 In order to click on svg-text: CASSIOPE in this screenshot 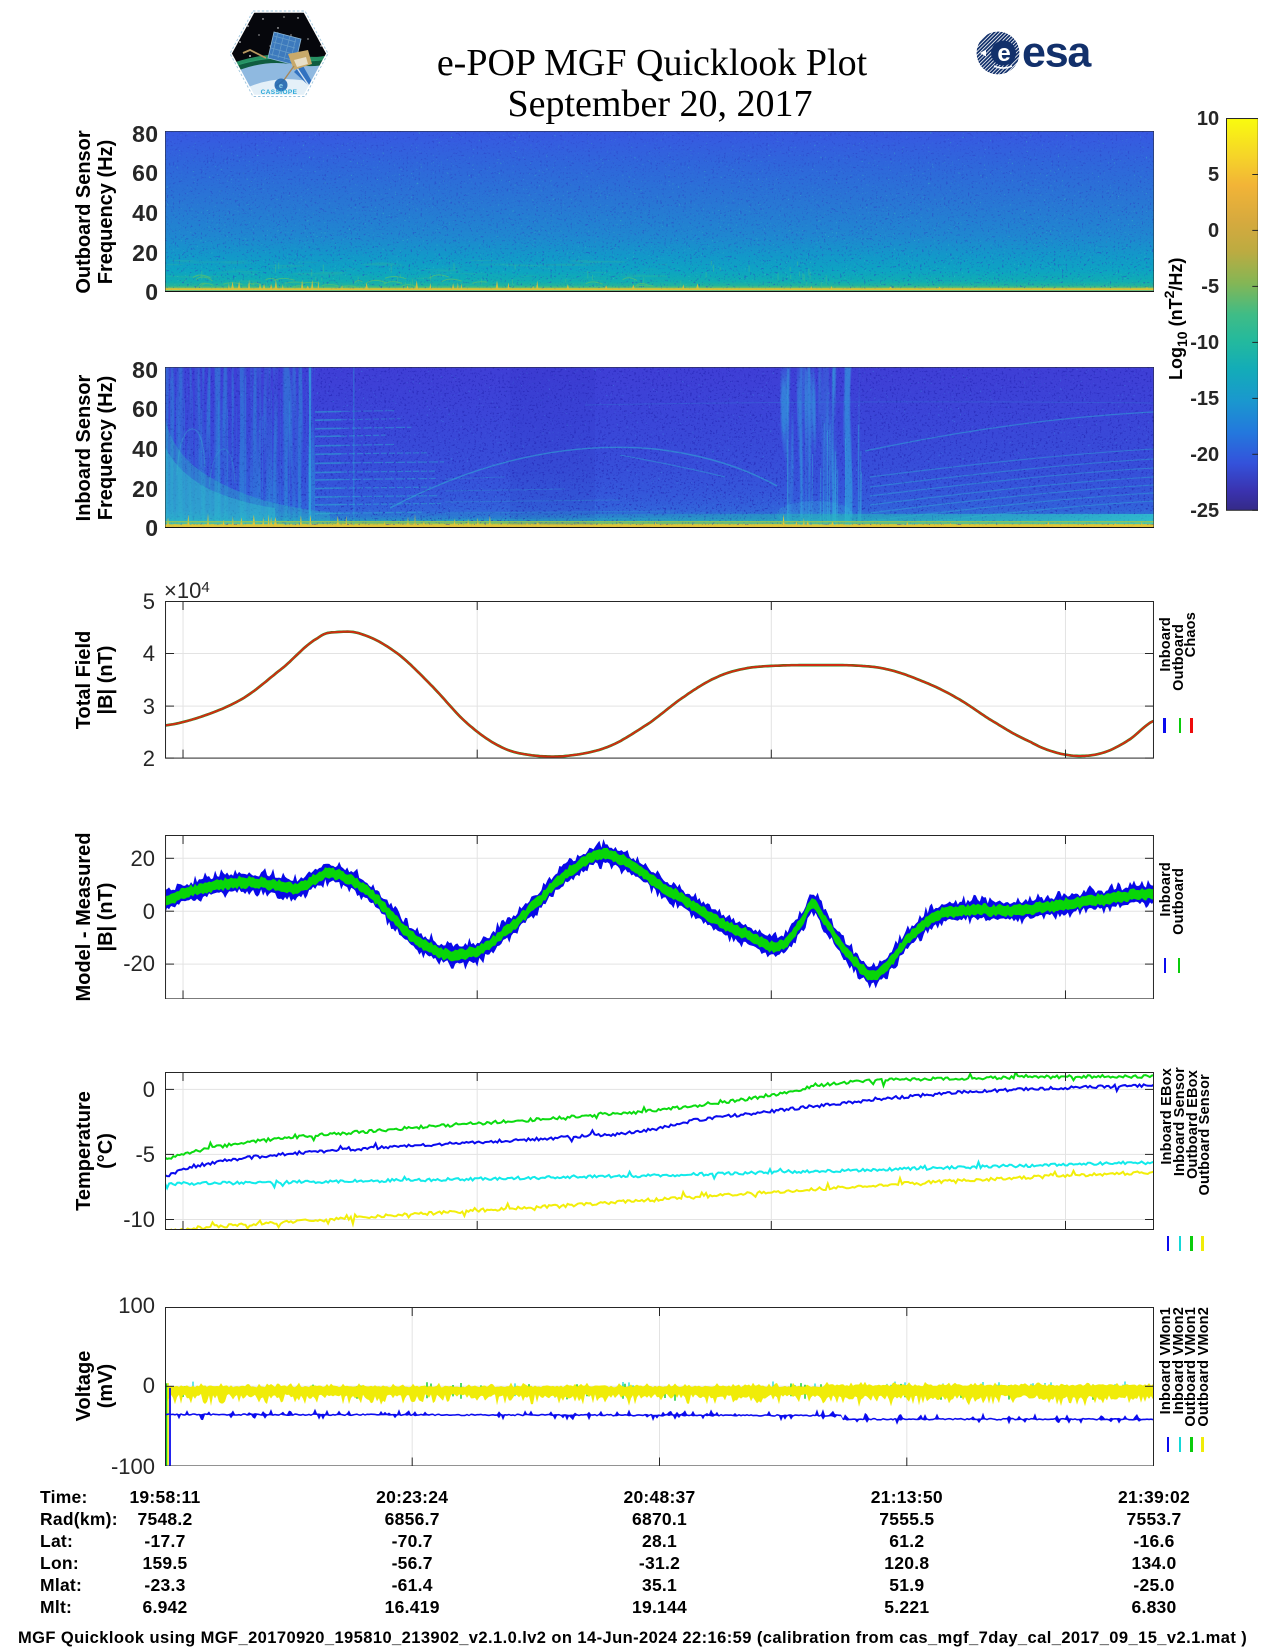, I will do `click(279, 92)`.